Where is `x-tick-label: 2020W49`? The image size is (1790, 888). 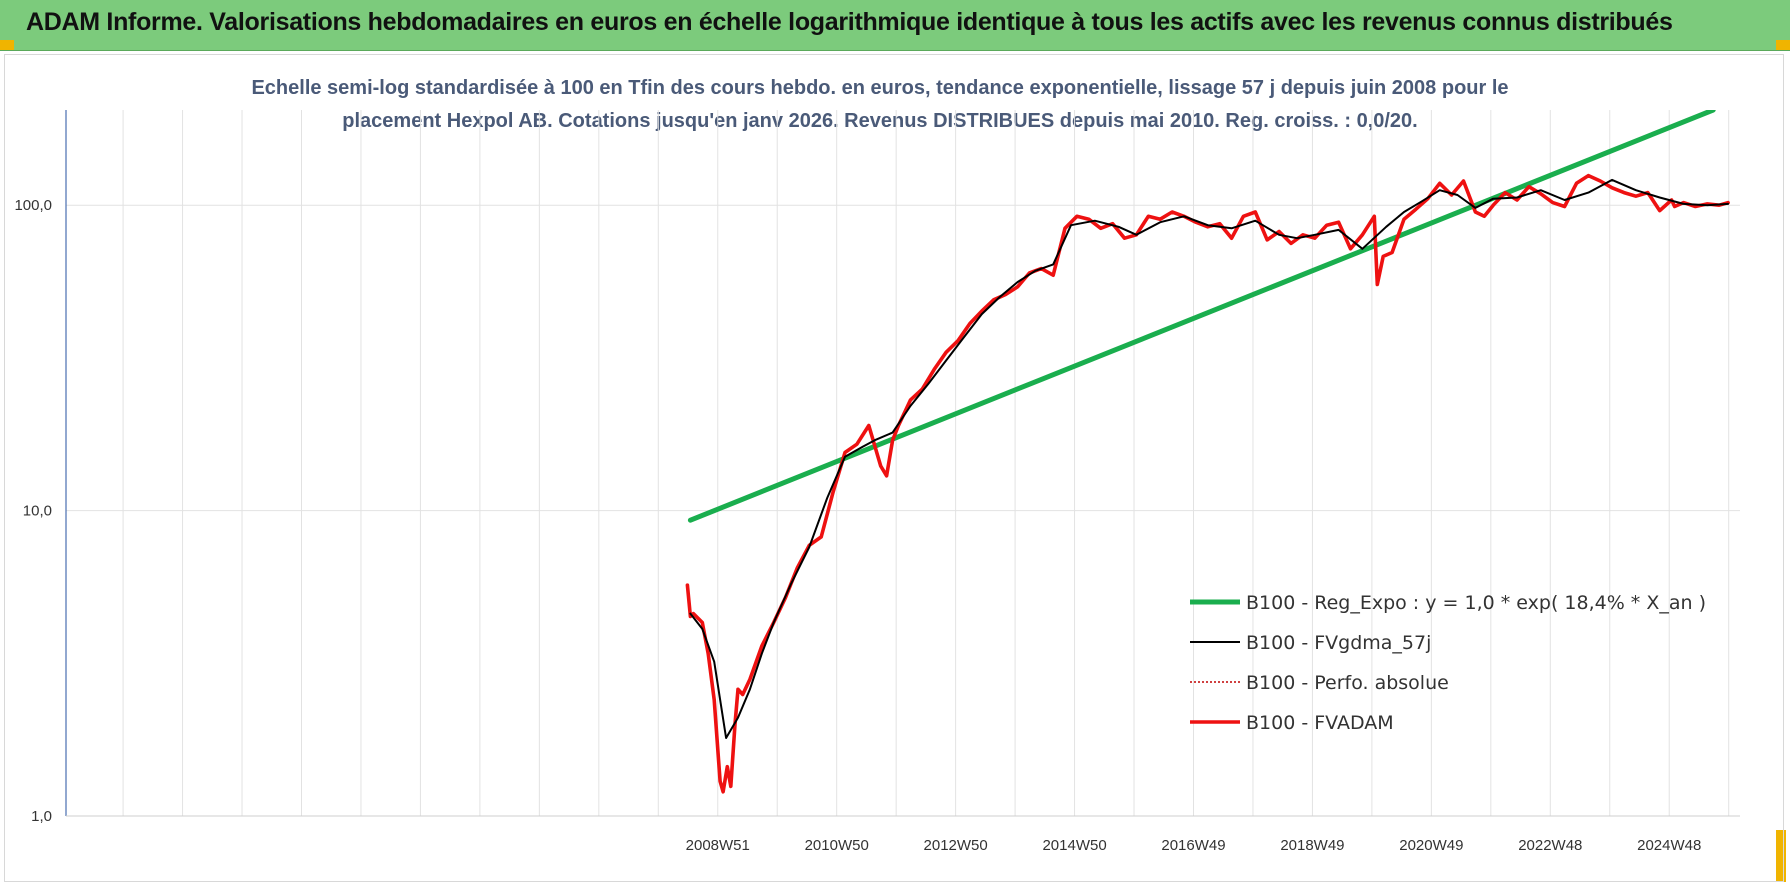 x-tick-label: 2020W49 is located at coordinates (1431, 845).